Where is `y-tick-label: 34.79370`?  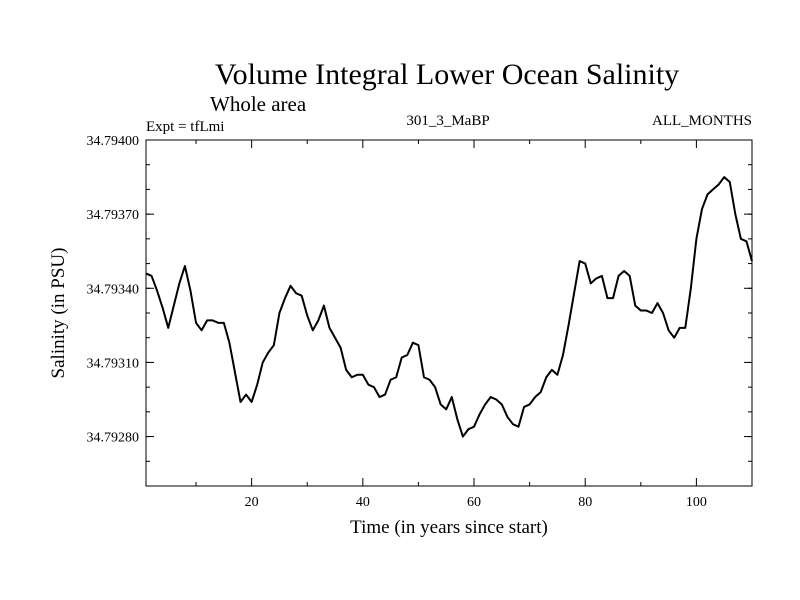 y-tick-label: 34.79370 is located at coordinates (113, 215).